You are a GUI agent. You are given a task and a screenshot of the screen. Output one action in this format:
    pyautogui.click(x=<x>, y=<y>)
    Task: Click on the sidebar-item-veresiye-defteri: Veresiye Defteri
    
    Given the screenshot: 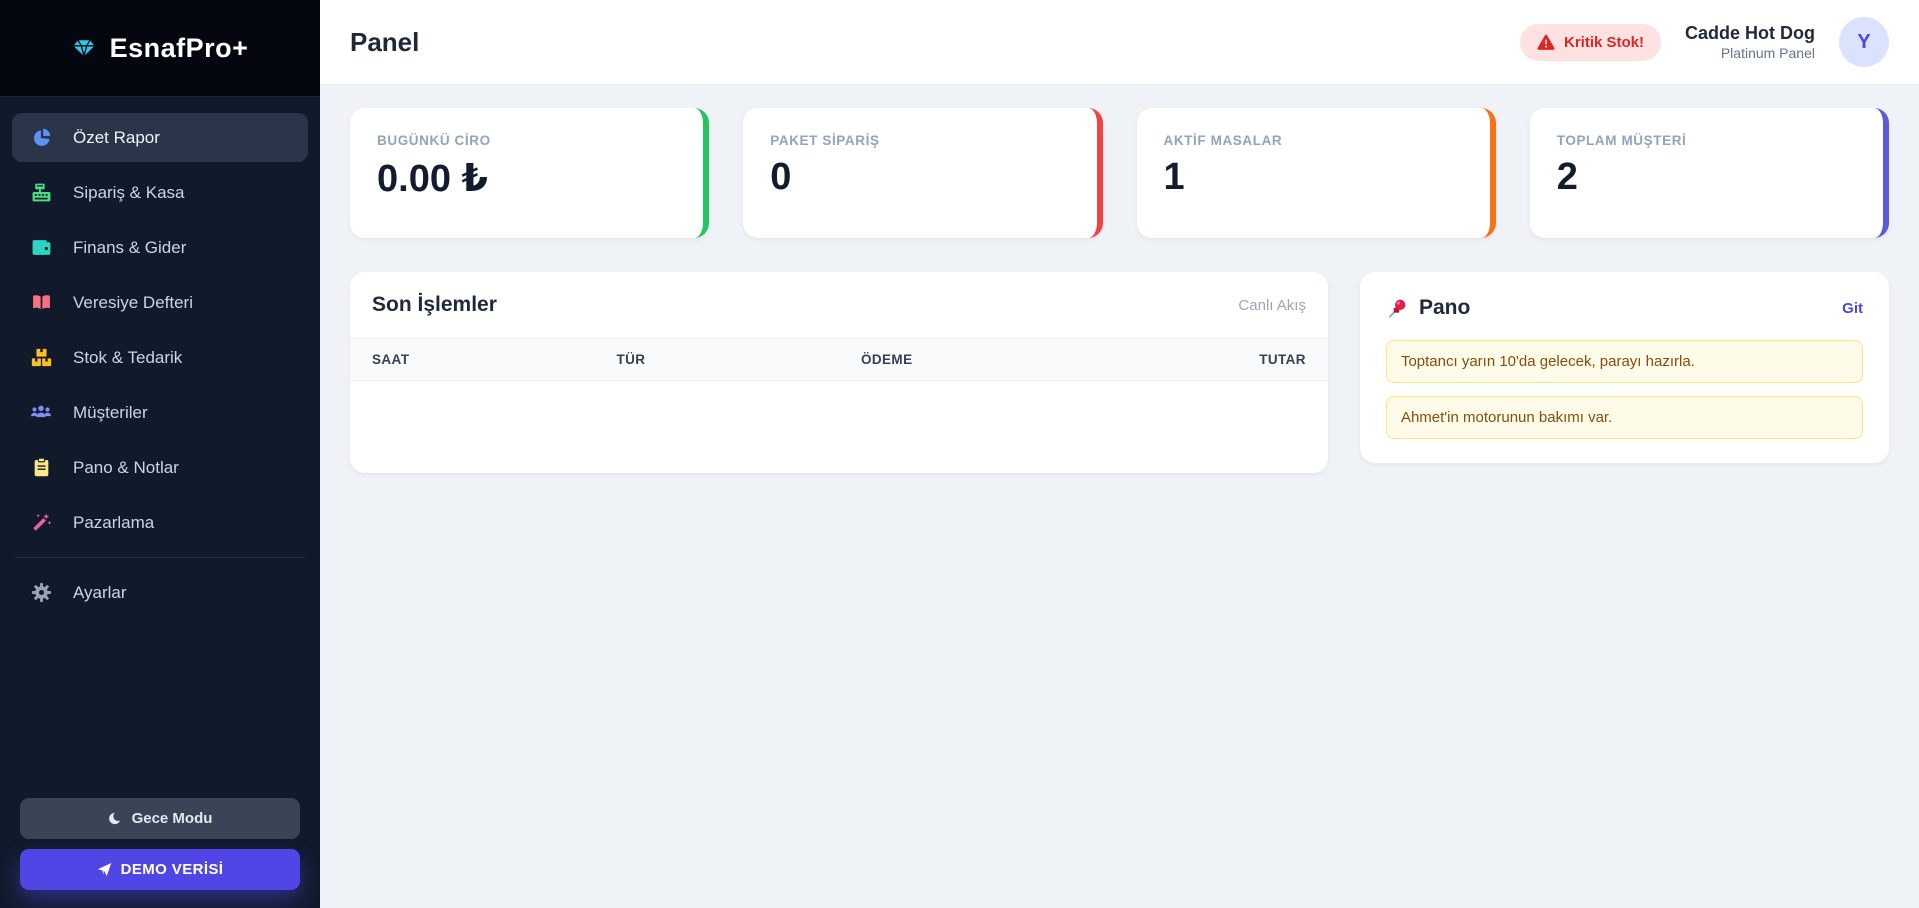 What is the action you would take?
    pyautogui.click(x=160, y=302)
    